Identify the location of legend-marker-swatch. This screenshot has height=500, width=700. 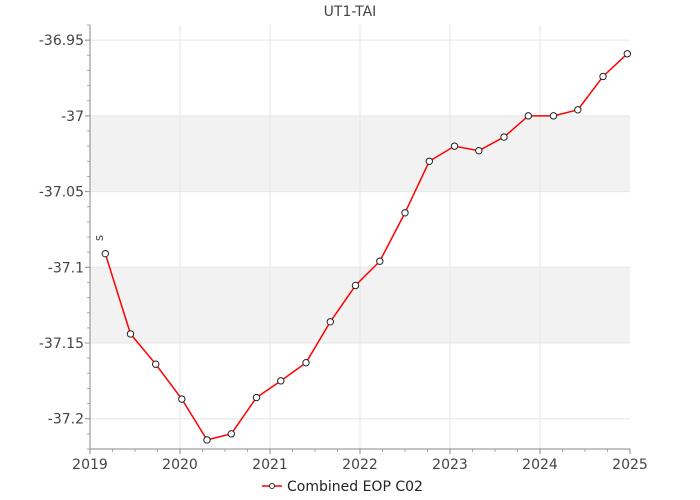
(272, 486).